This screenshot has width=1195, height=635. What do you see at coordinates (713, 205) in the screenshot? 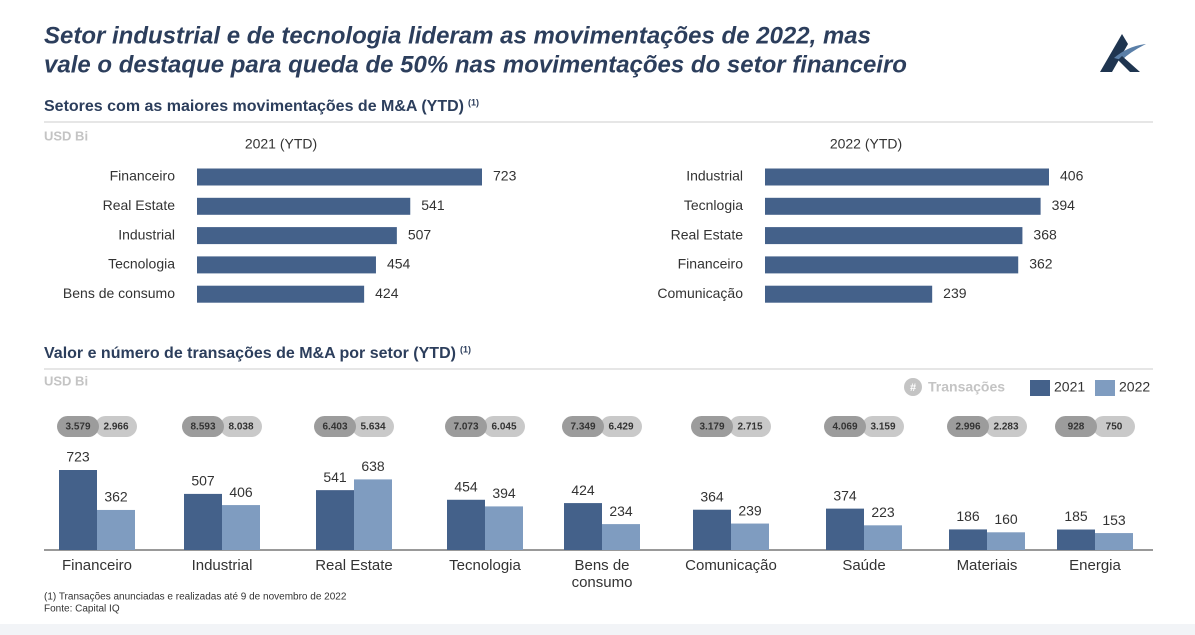
I see `category-label: Tecnlogia` at bounding box center [713, 205].